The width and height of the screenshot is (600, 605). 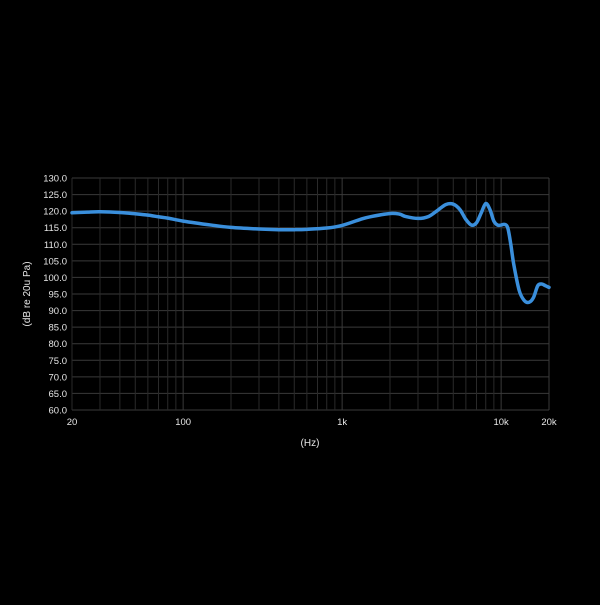 I want to click on y-tick-label: 75.0, so click(x=58, y=361).